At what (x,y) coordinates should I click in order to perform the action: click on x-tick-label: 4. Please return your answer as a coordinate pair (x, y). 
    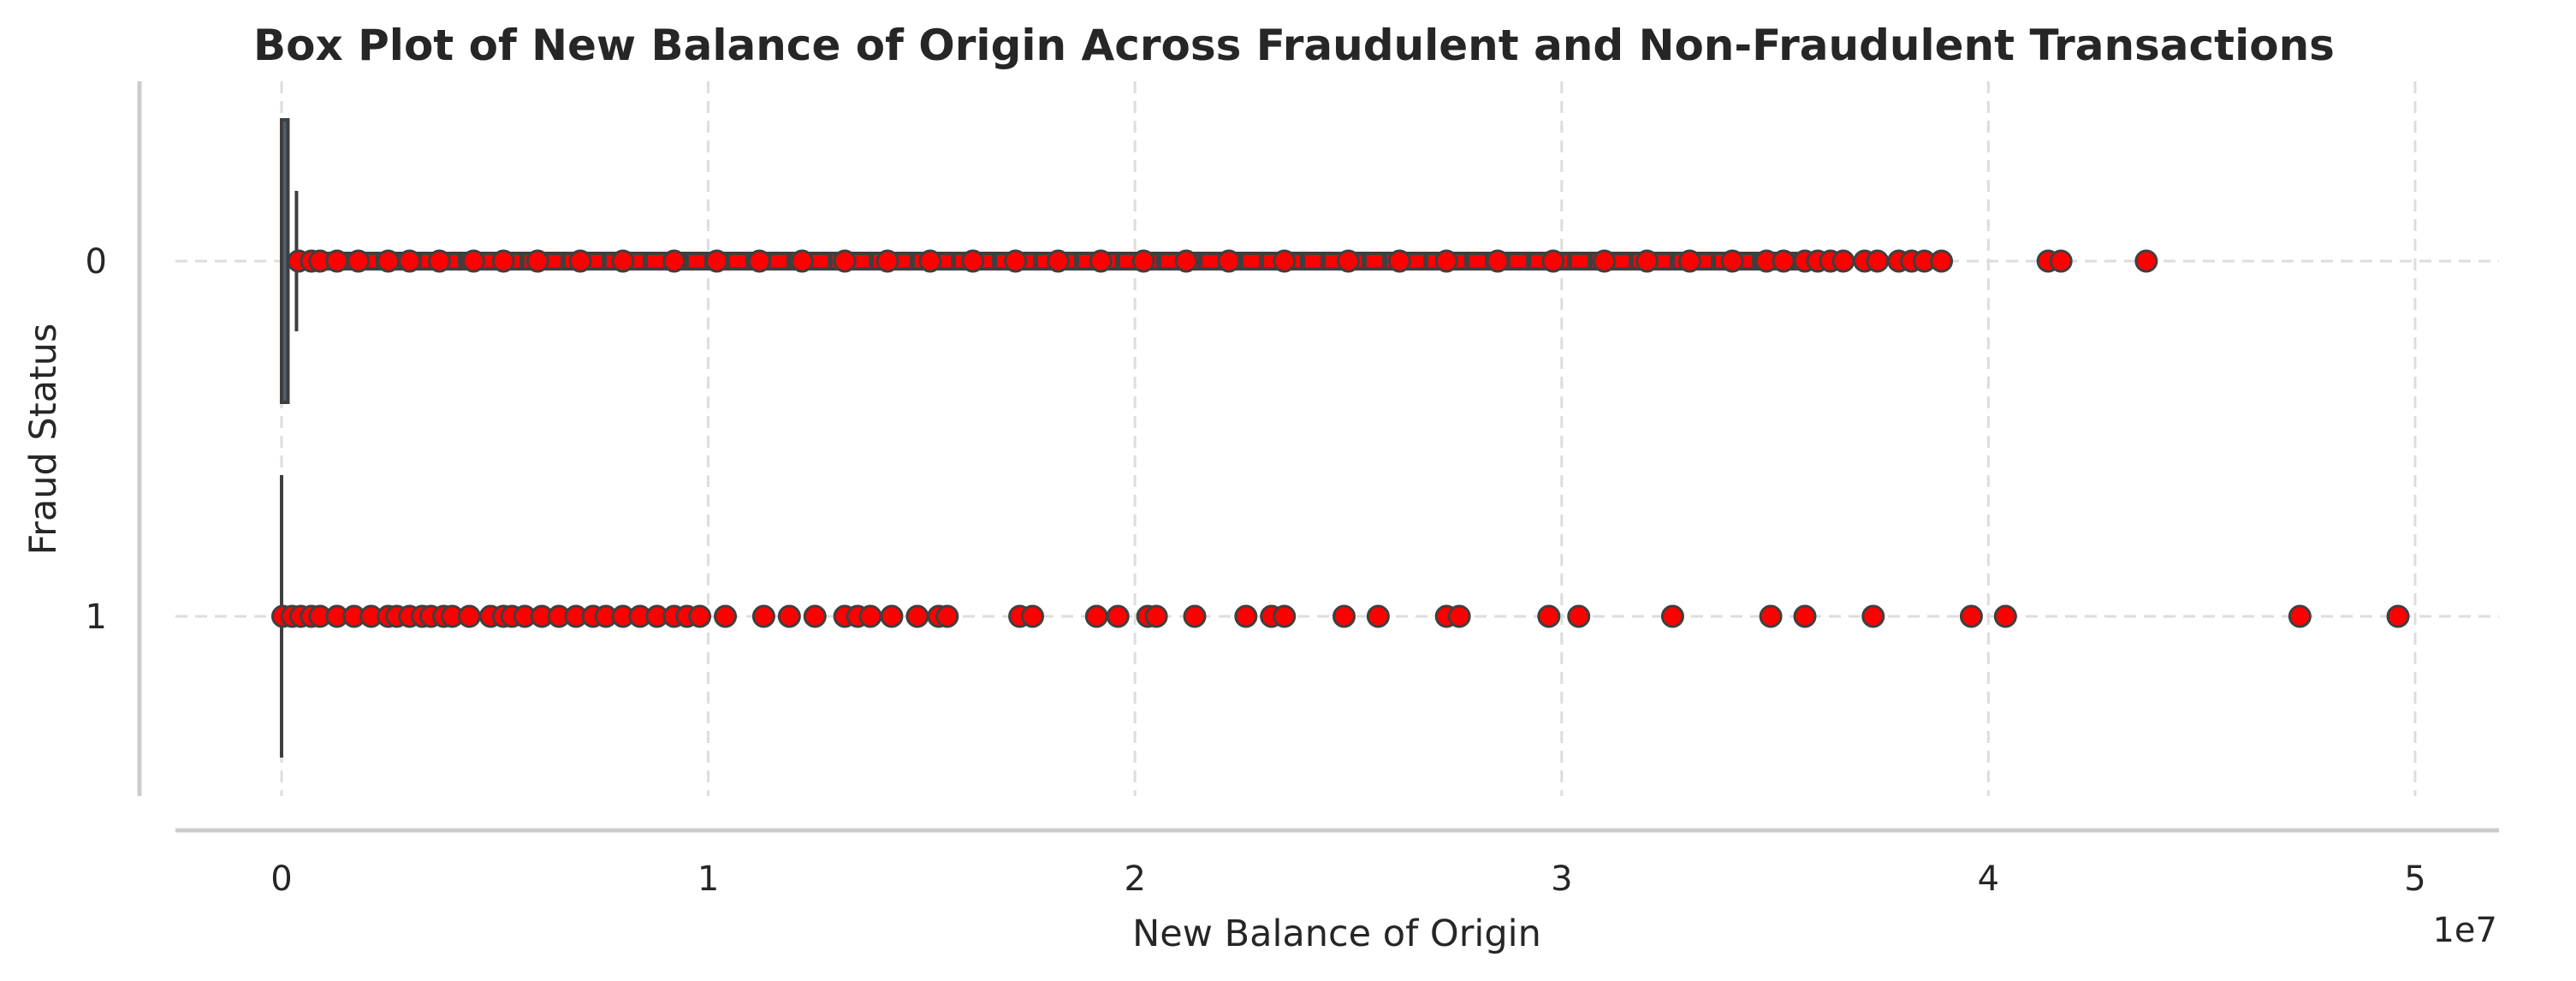
    Looking at the image, I should click on (1988, 879).